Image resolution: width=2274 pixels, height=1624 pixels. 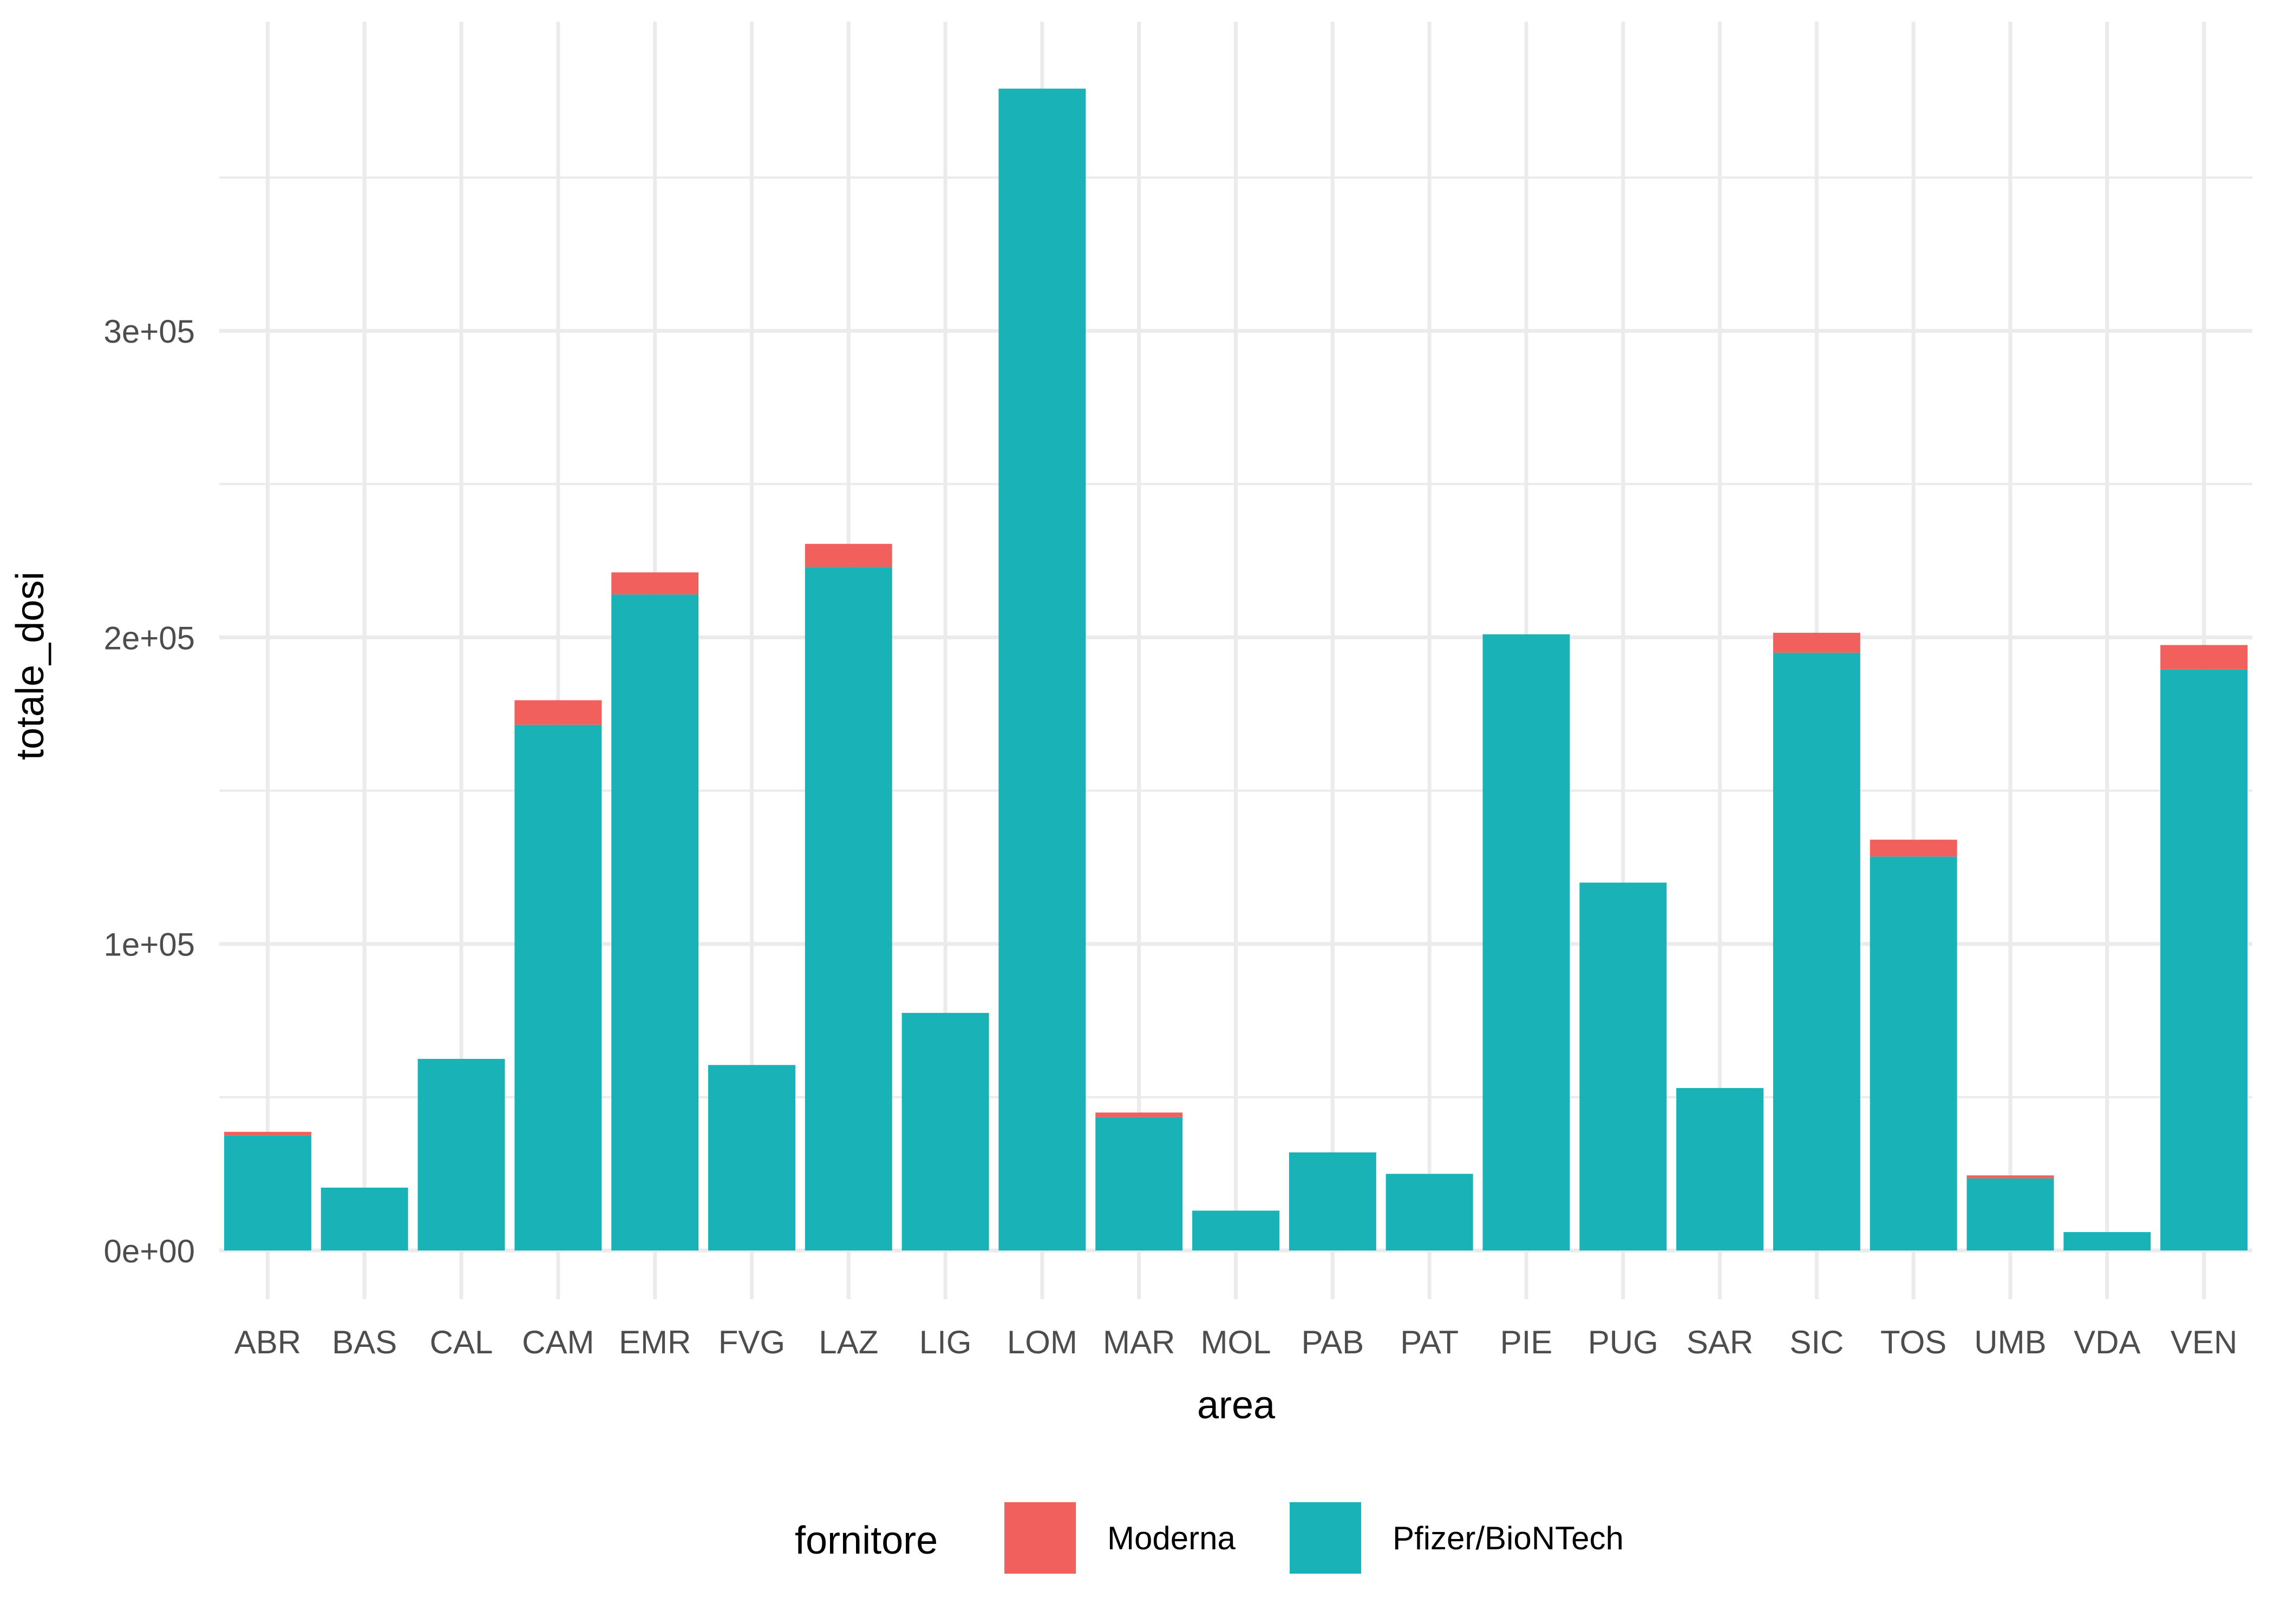 What do you see at coordinates (1237, 1405) in the screenshot?
I see `x-axis-title: area` at bounding box center [1237, 1405].